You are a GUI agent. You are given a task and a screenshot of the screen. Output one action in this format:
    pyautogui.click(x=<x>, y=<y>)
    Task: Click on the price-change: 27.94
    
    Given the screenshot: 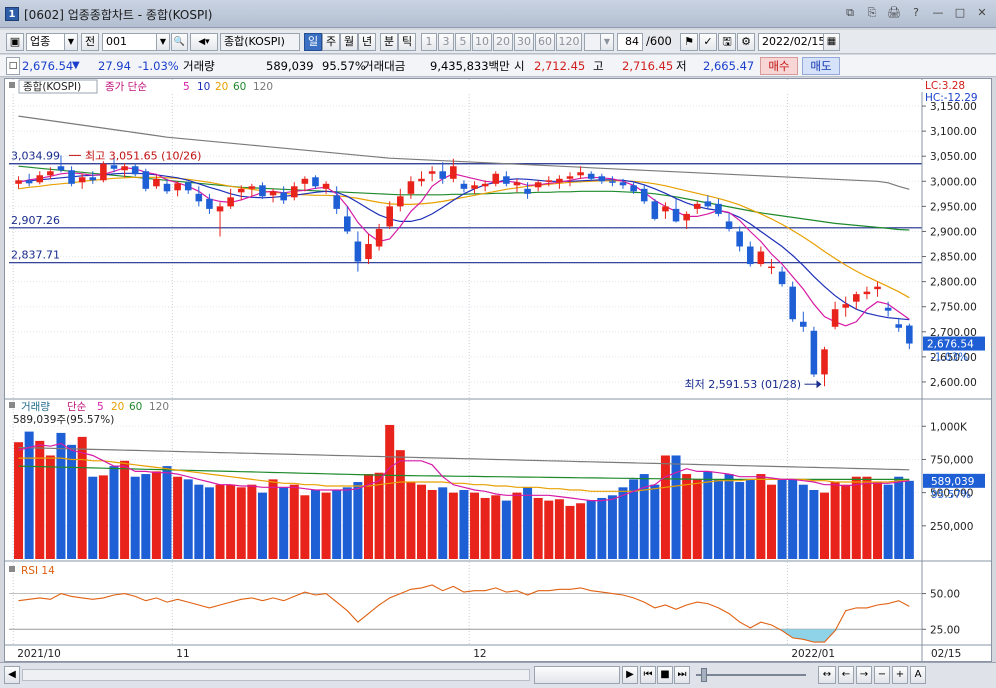 What is the action you would take?
    pyautogui.click(x=114, y=66)
    